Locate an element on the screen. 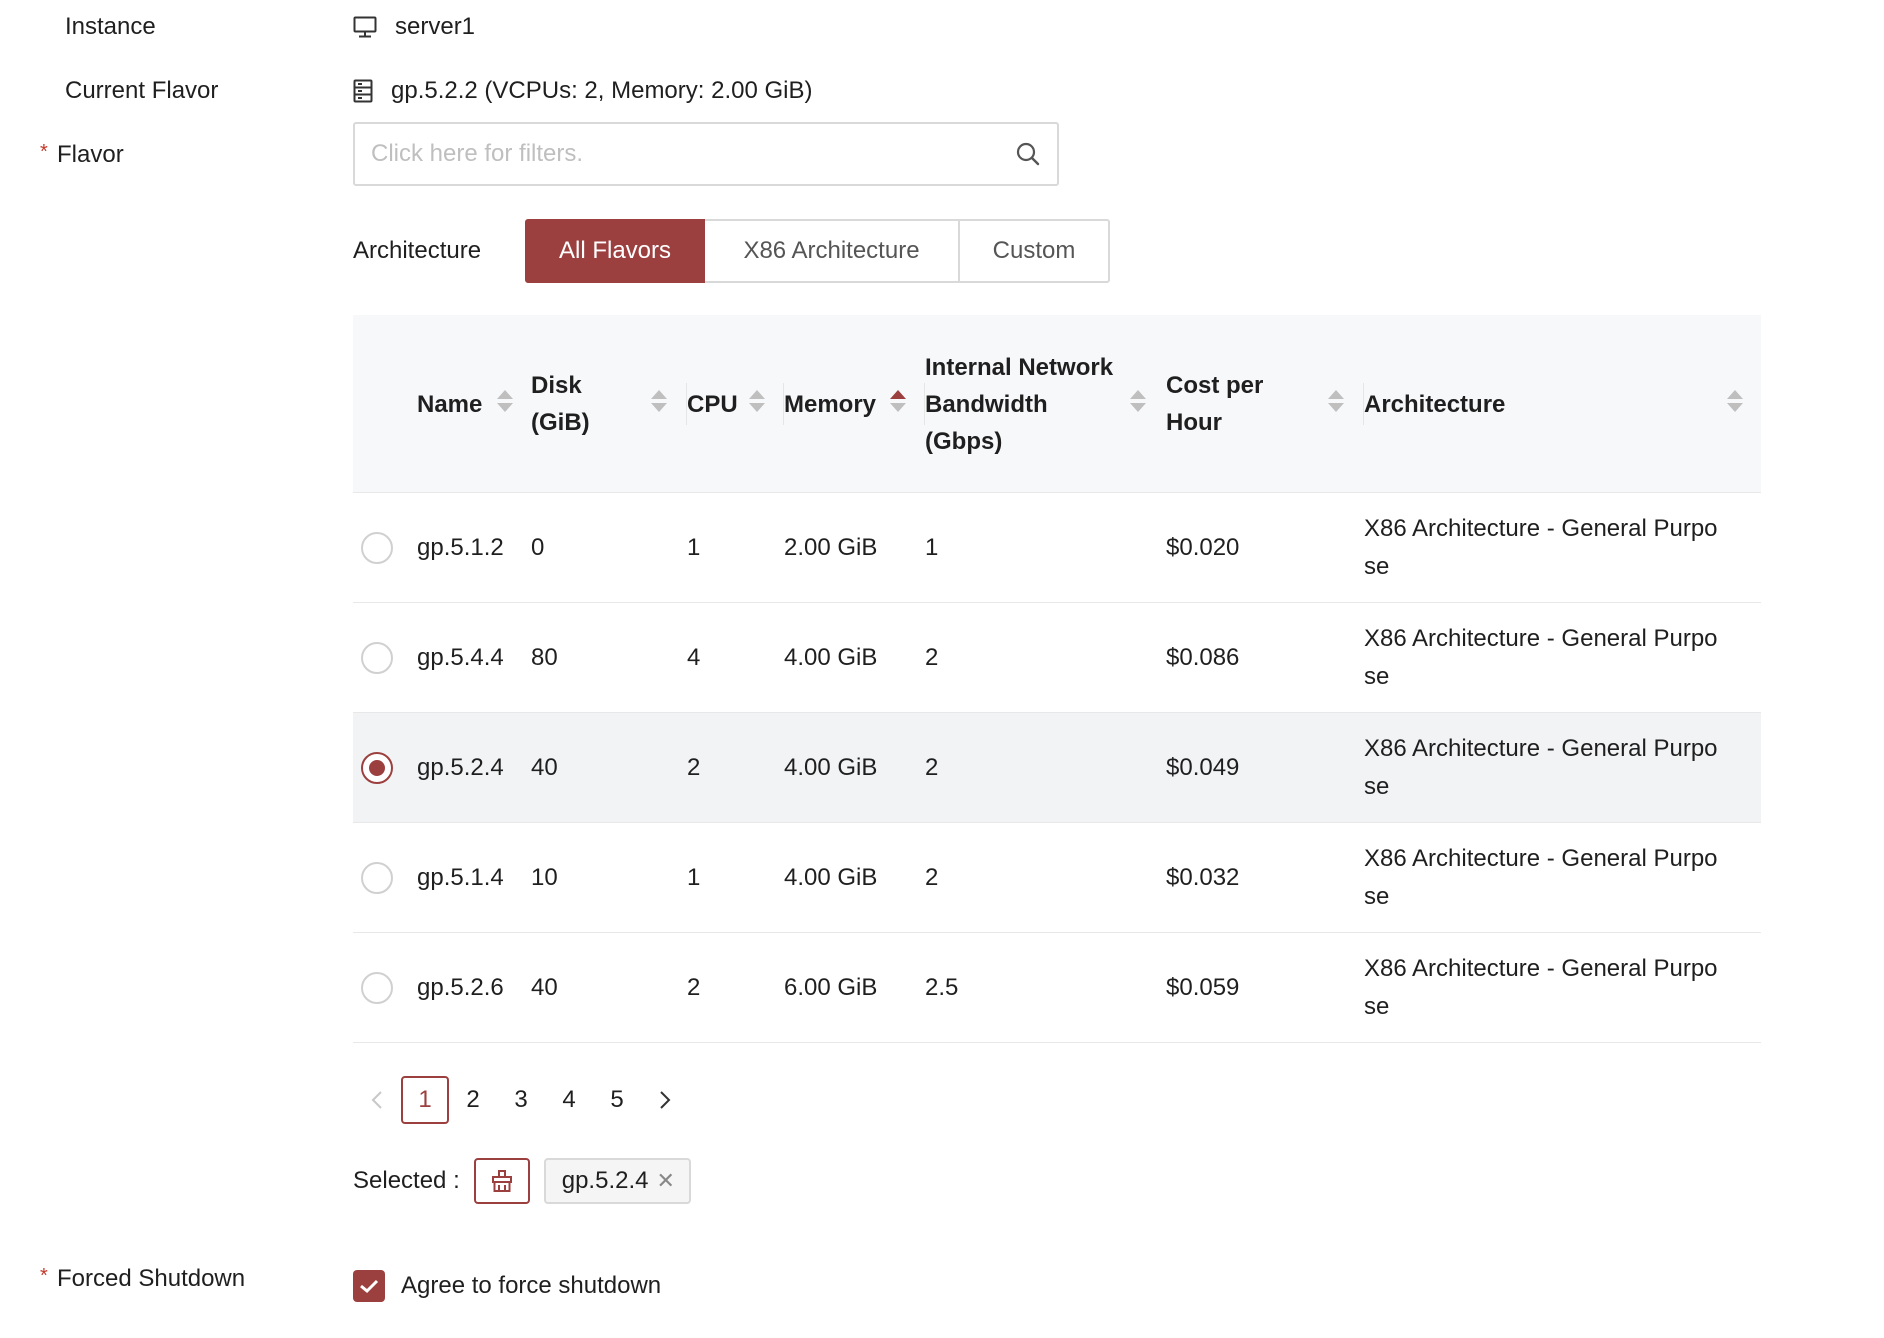 The height and width of the screenshot is (1338, 1884). cell-cpu: 4 is located at coordinates (694, 657).